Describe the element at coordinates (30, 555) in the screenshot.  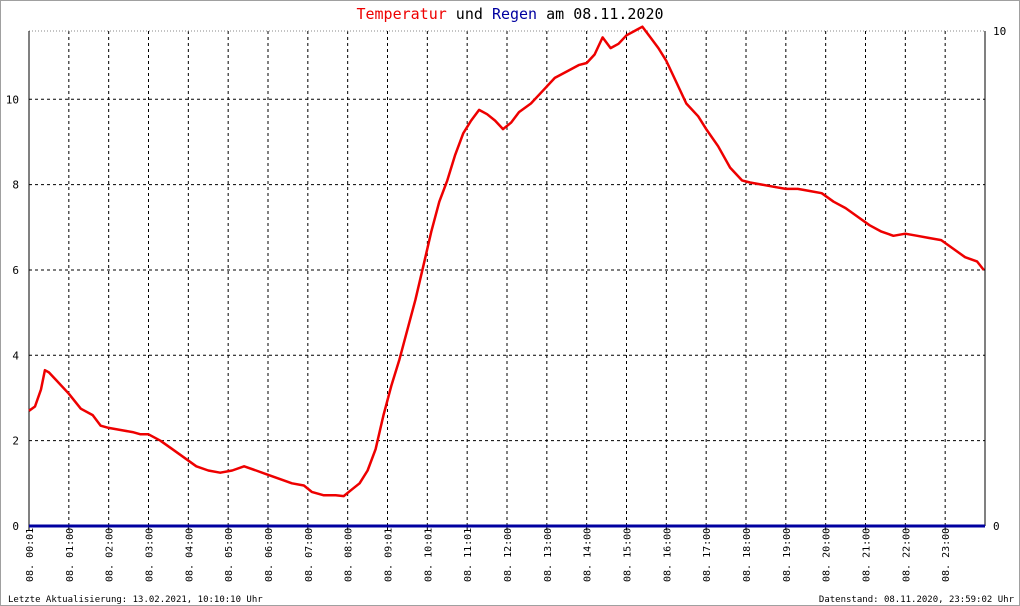
I see `x-tick-label: 08. 00:01` at that location.